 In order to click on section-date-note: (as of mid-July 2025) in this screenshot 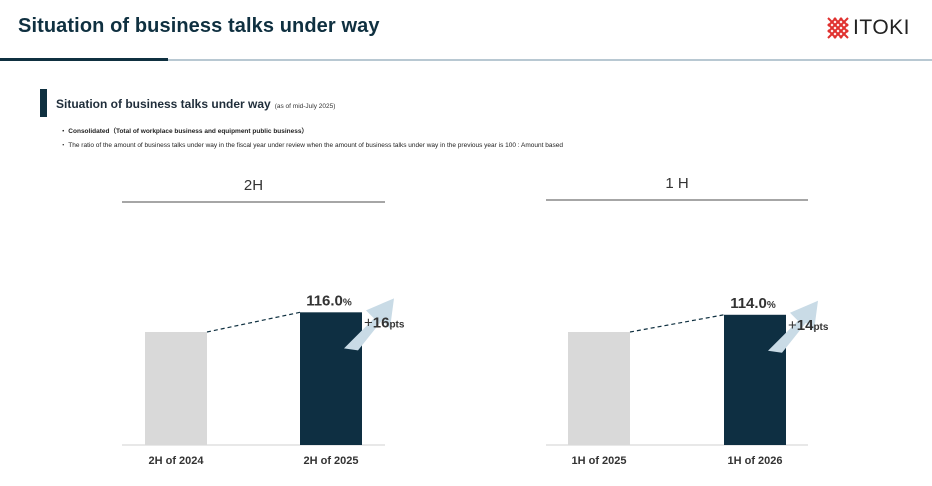, I will do `click(305, 106)`.